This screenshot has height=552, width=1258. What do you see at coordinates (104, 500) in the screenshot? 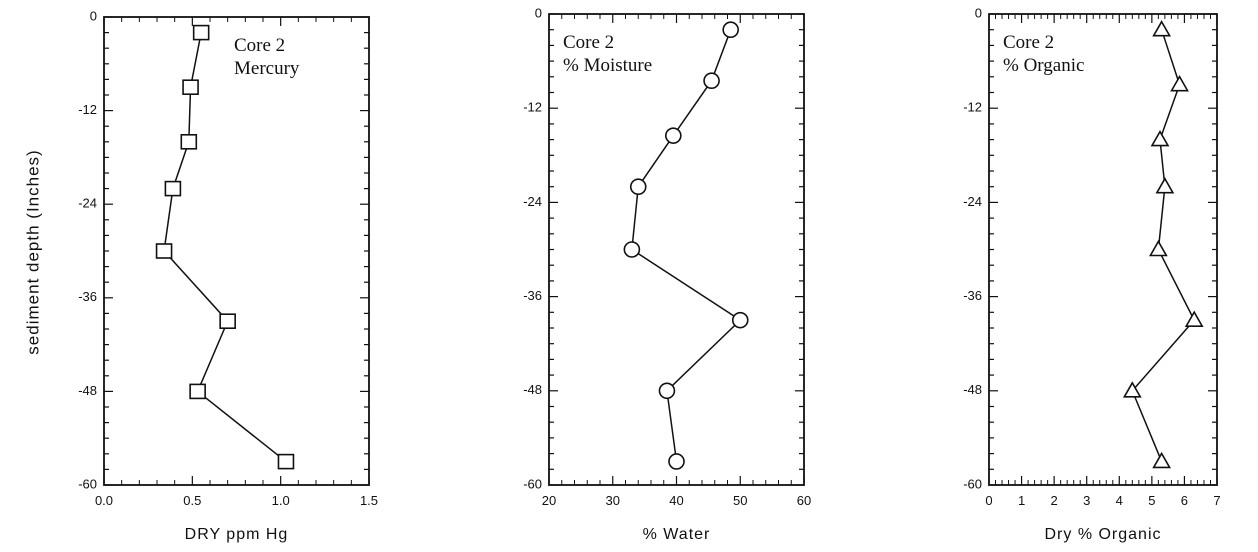
I see `x-tick-label: 0.0` at bounding box center [104, 500].